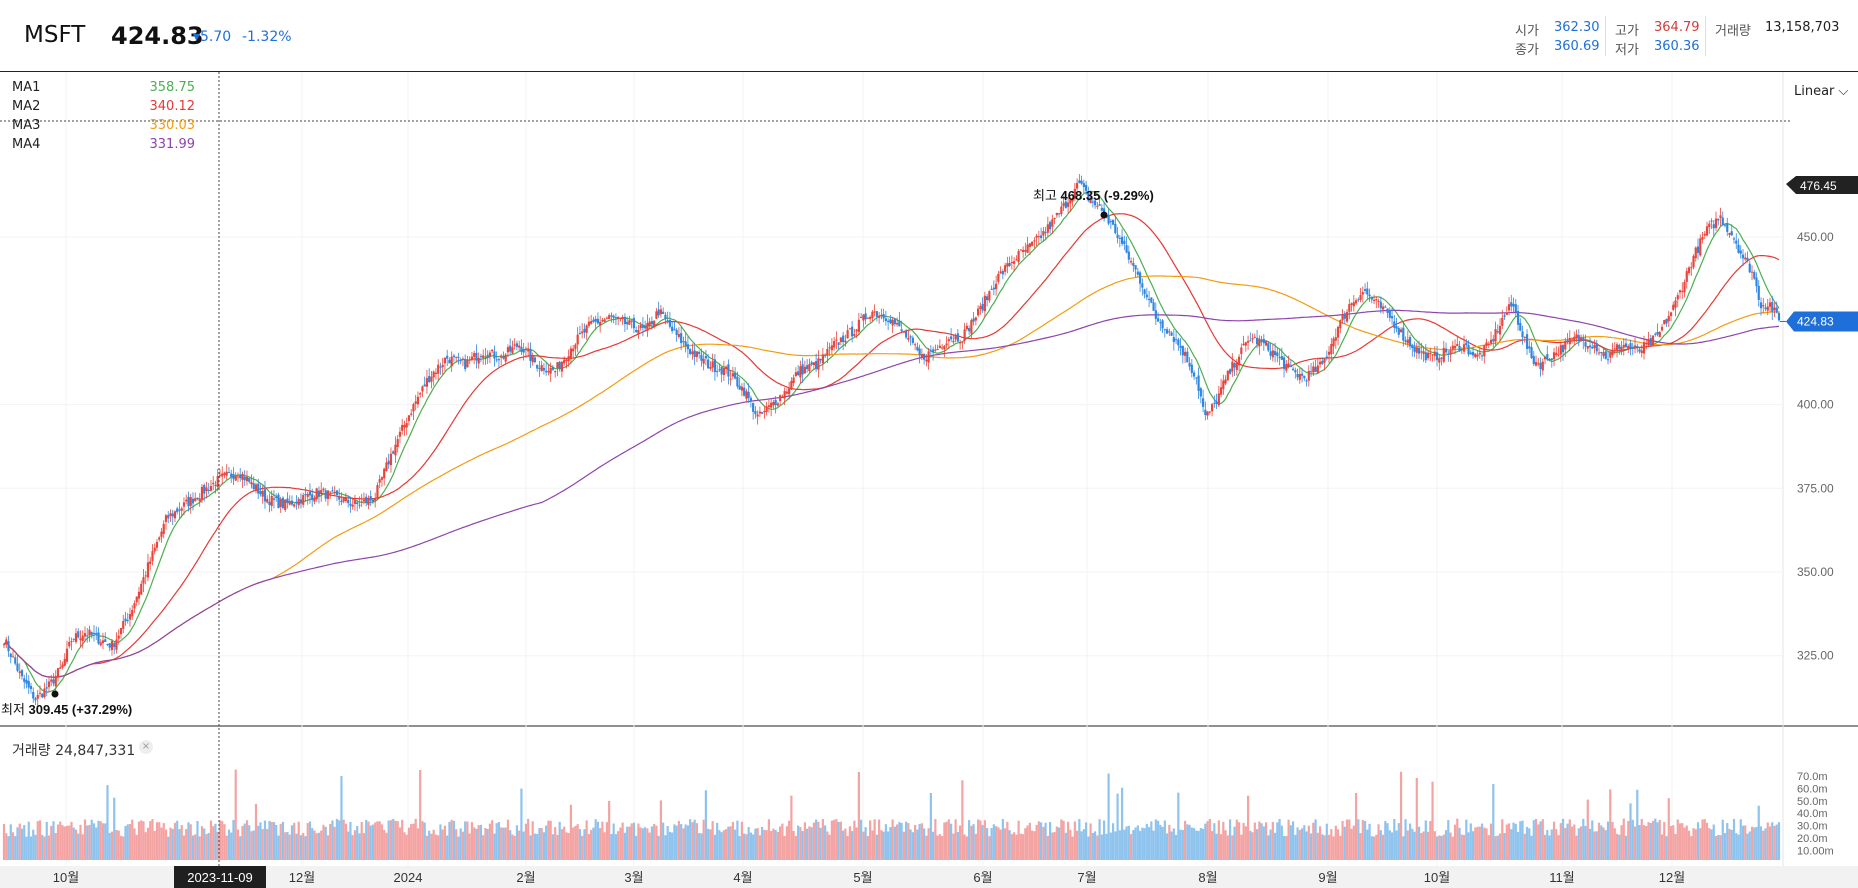 Image resolution: width=1858 pixels, height=888 pixels. What do you see at coordinates (212, 37) in the screenshot?
I see `price-change: ▾5.70` at bounding box center [212, 37].